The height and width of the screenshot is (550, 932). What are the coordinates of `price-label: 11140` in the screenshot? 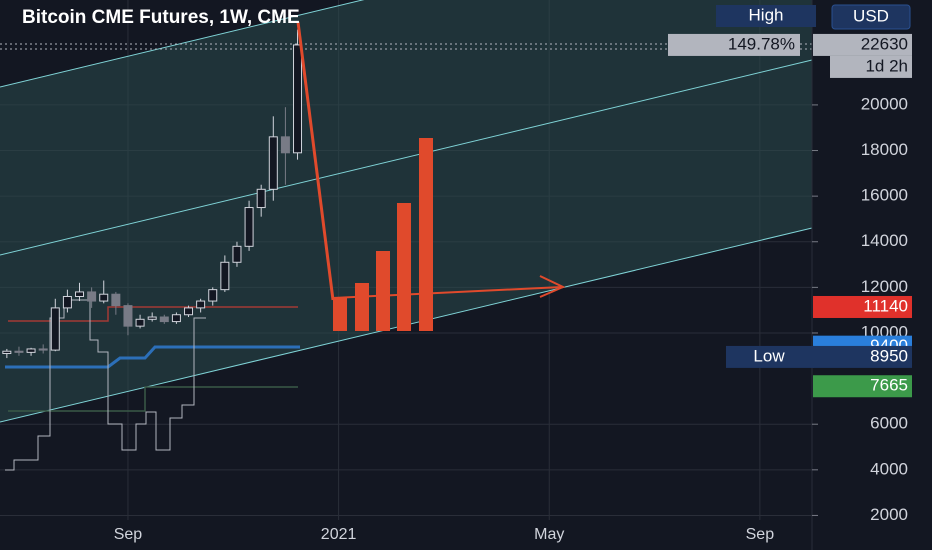 It's located at (885, 305).